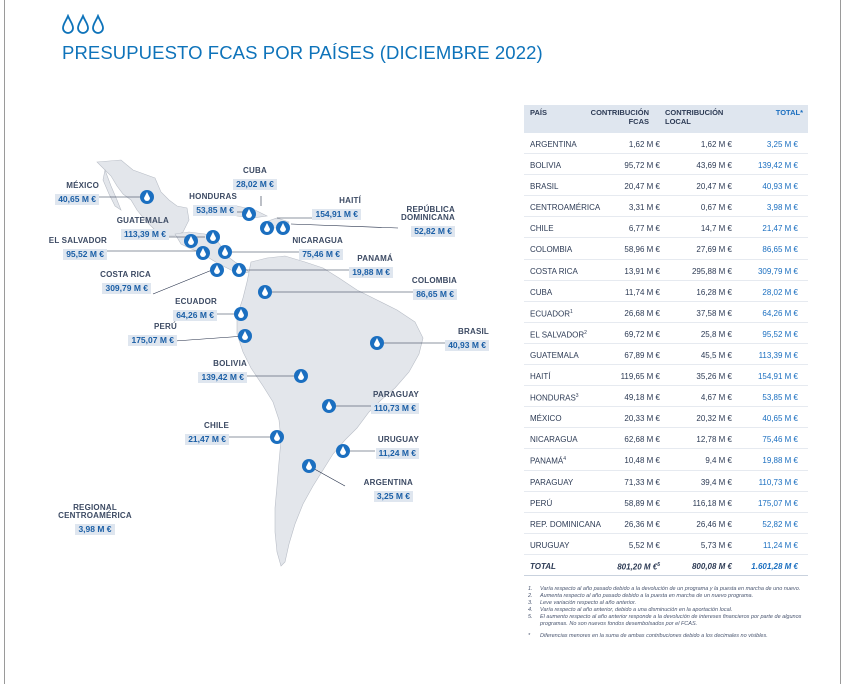  Describe the element at coordinates (780, 440) in the screenshot. I see `cell-total: 75,46 M €` at that location.